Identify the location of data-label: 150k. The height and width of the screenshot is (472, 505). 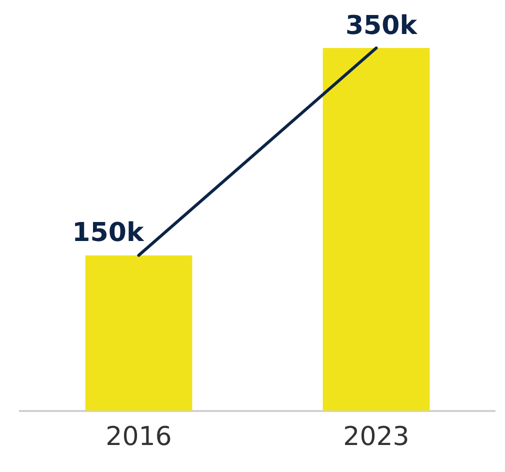
(108, 233).